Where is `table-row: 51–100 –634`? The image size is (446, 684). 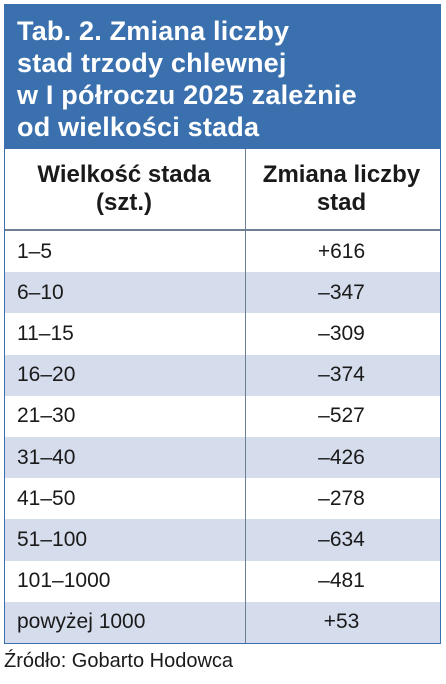
table-row: 51–100 –634 is located at coordinates (222, 540).